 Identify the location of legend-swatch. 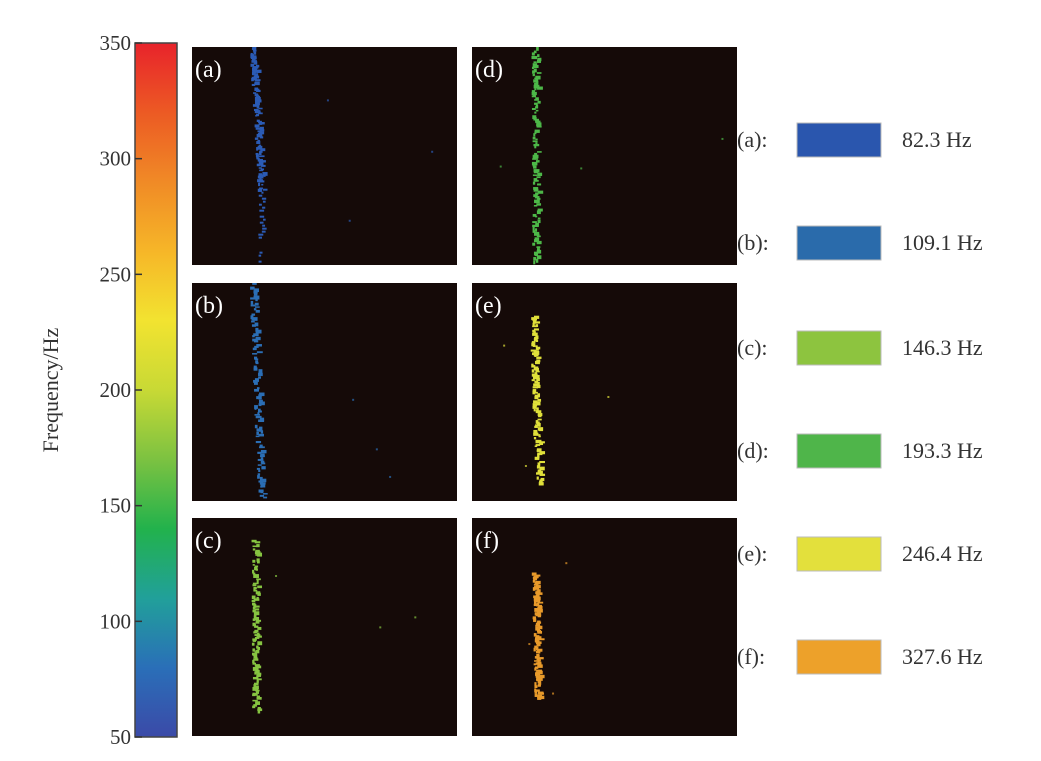
(839, 243).